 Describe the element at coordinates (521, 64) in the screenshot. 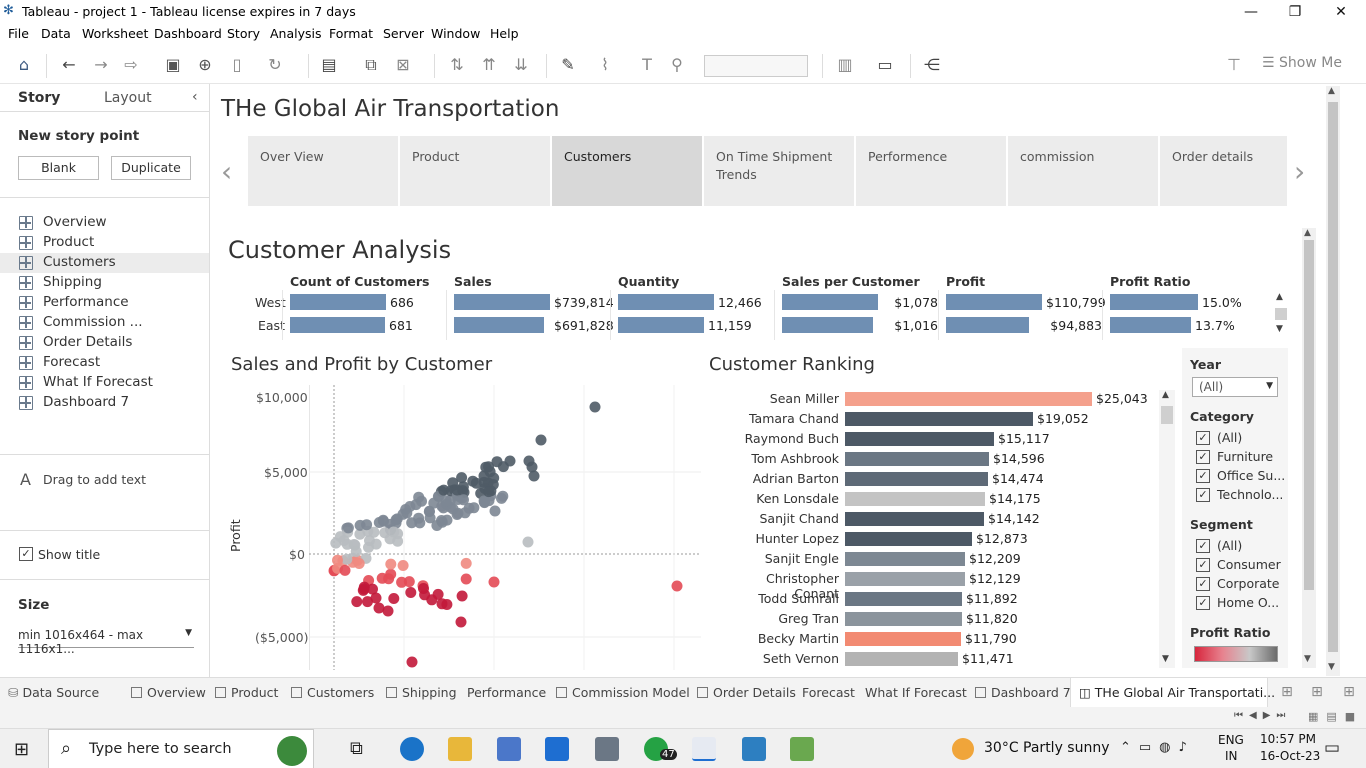

I see `sort-descending-icon: ⇊` at that location.